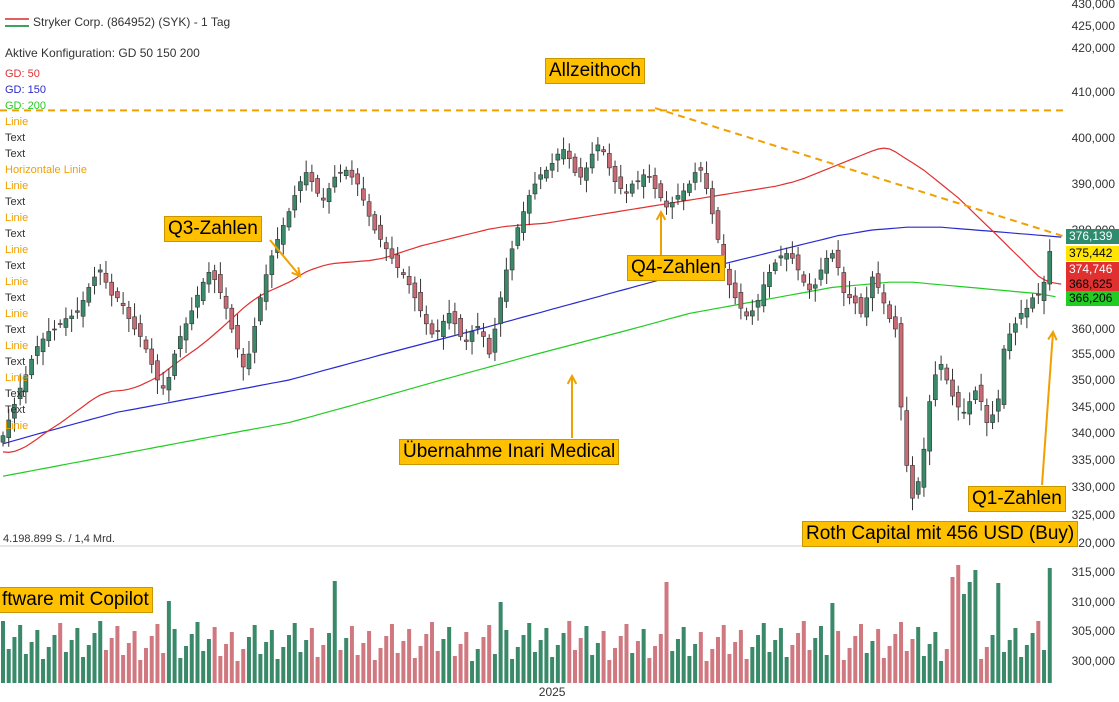 This screenshot has height=702, width=1119. I want to click on legend-item: GD: 50, so click(22, 74).